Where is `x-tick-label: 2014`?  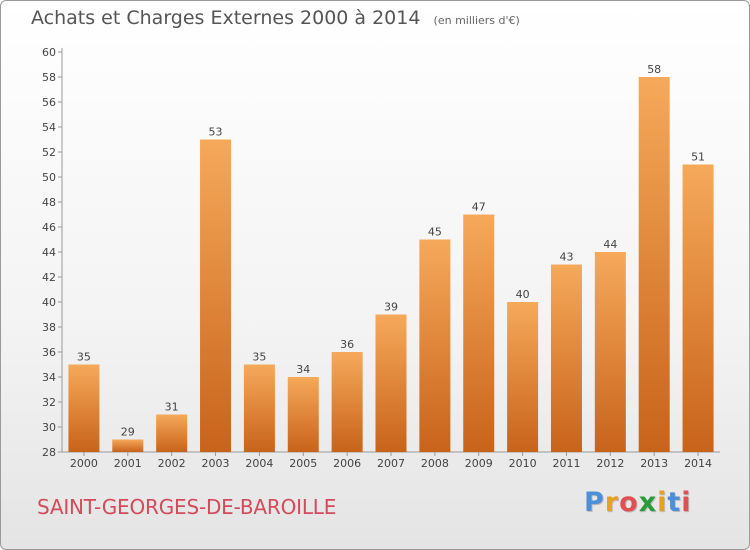 x-tick-label: 2014 is located at coordinates (698, 463).